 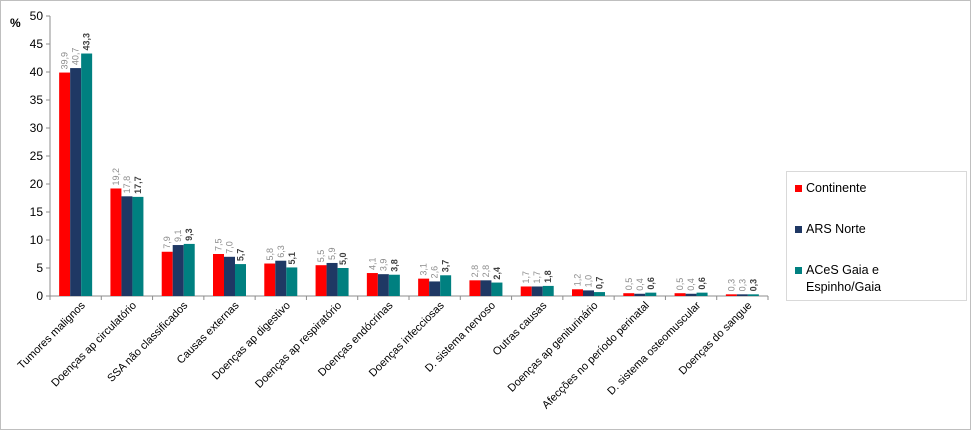 I want to click on data-label: 0,5, so click(x=680, y=284).